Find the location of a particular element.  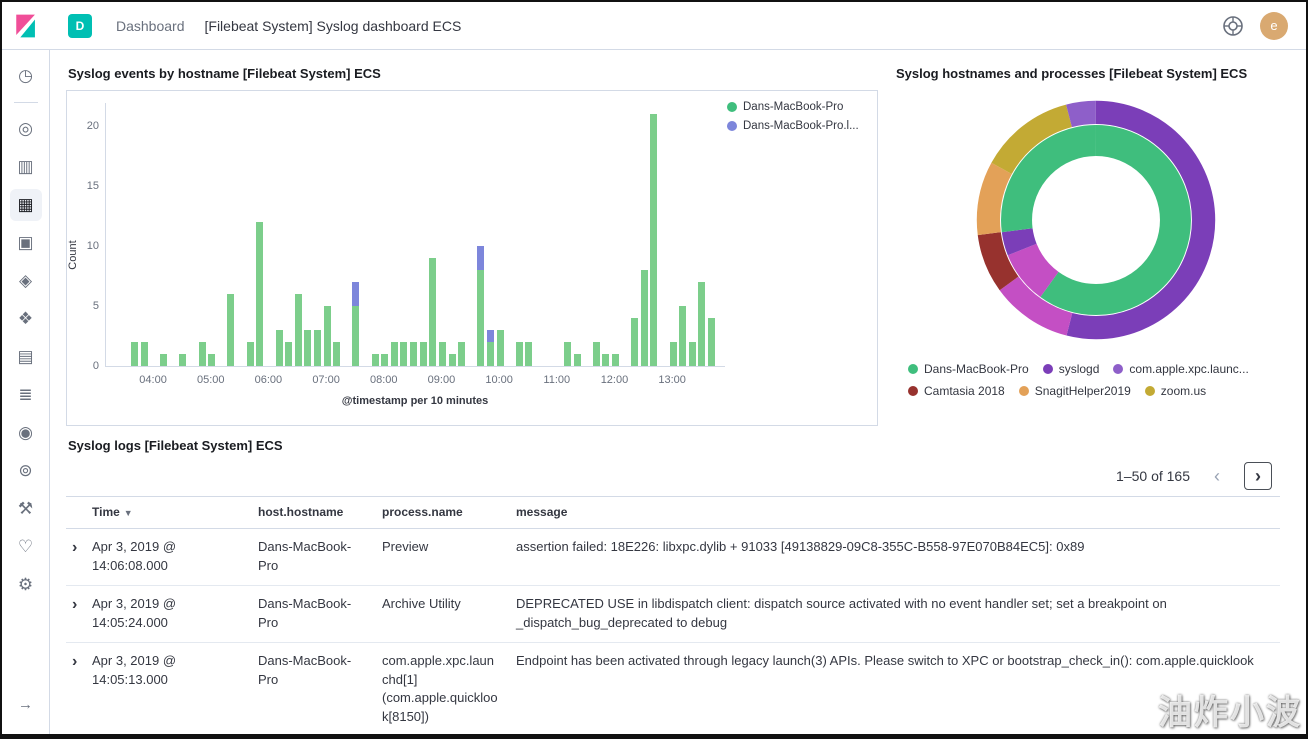

sidebar-item-management: ⚙ is located at coordinates (25, 584).